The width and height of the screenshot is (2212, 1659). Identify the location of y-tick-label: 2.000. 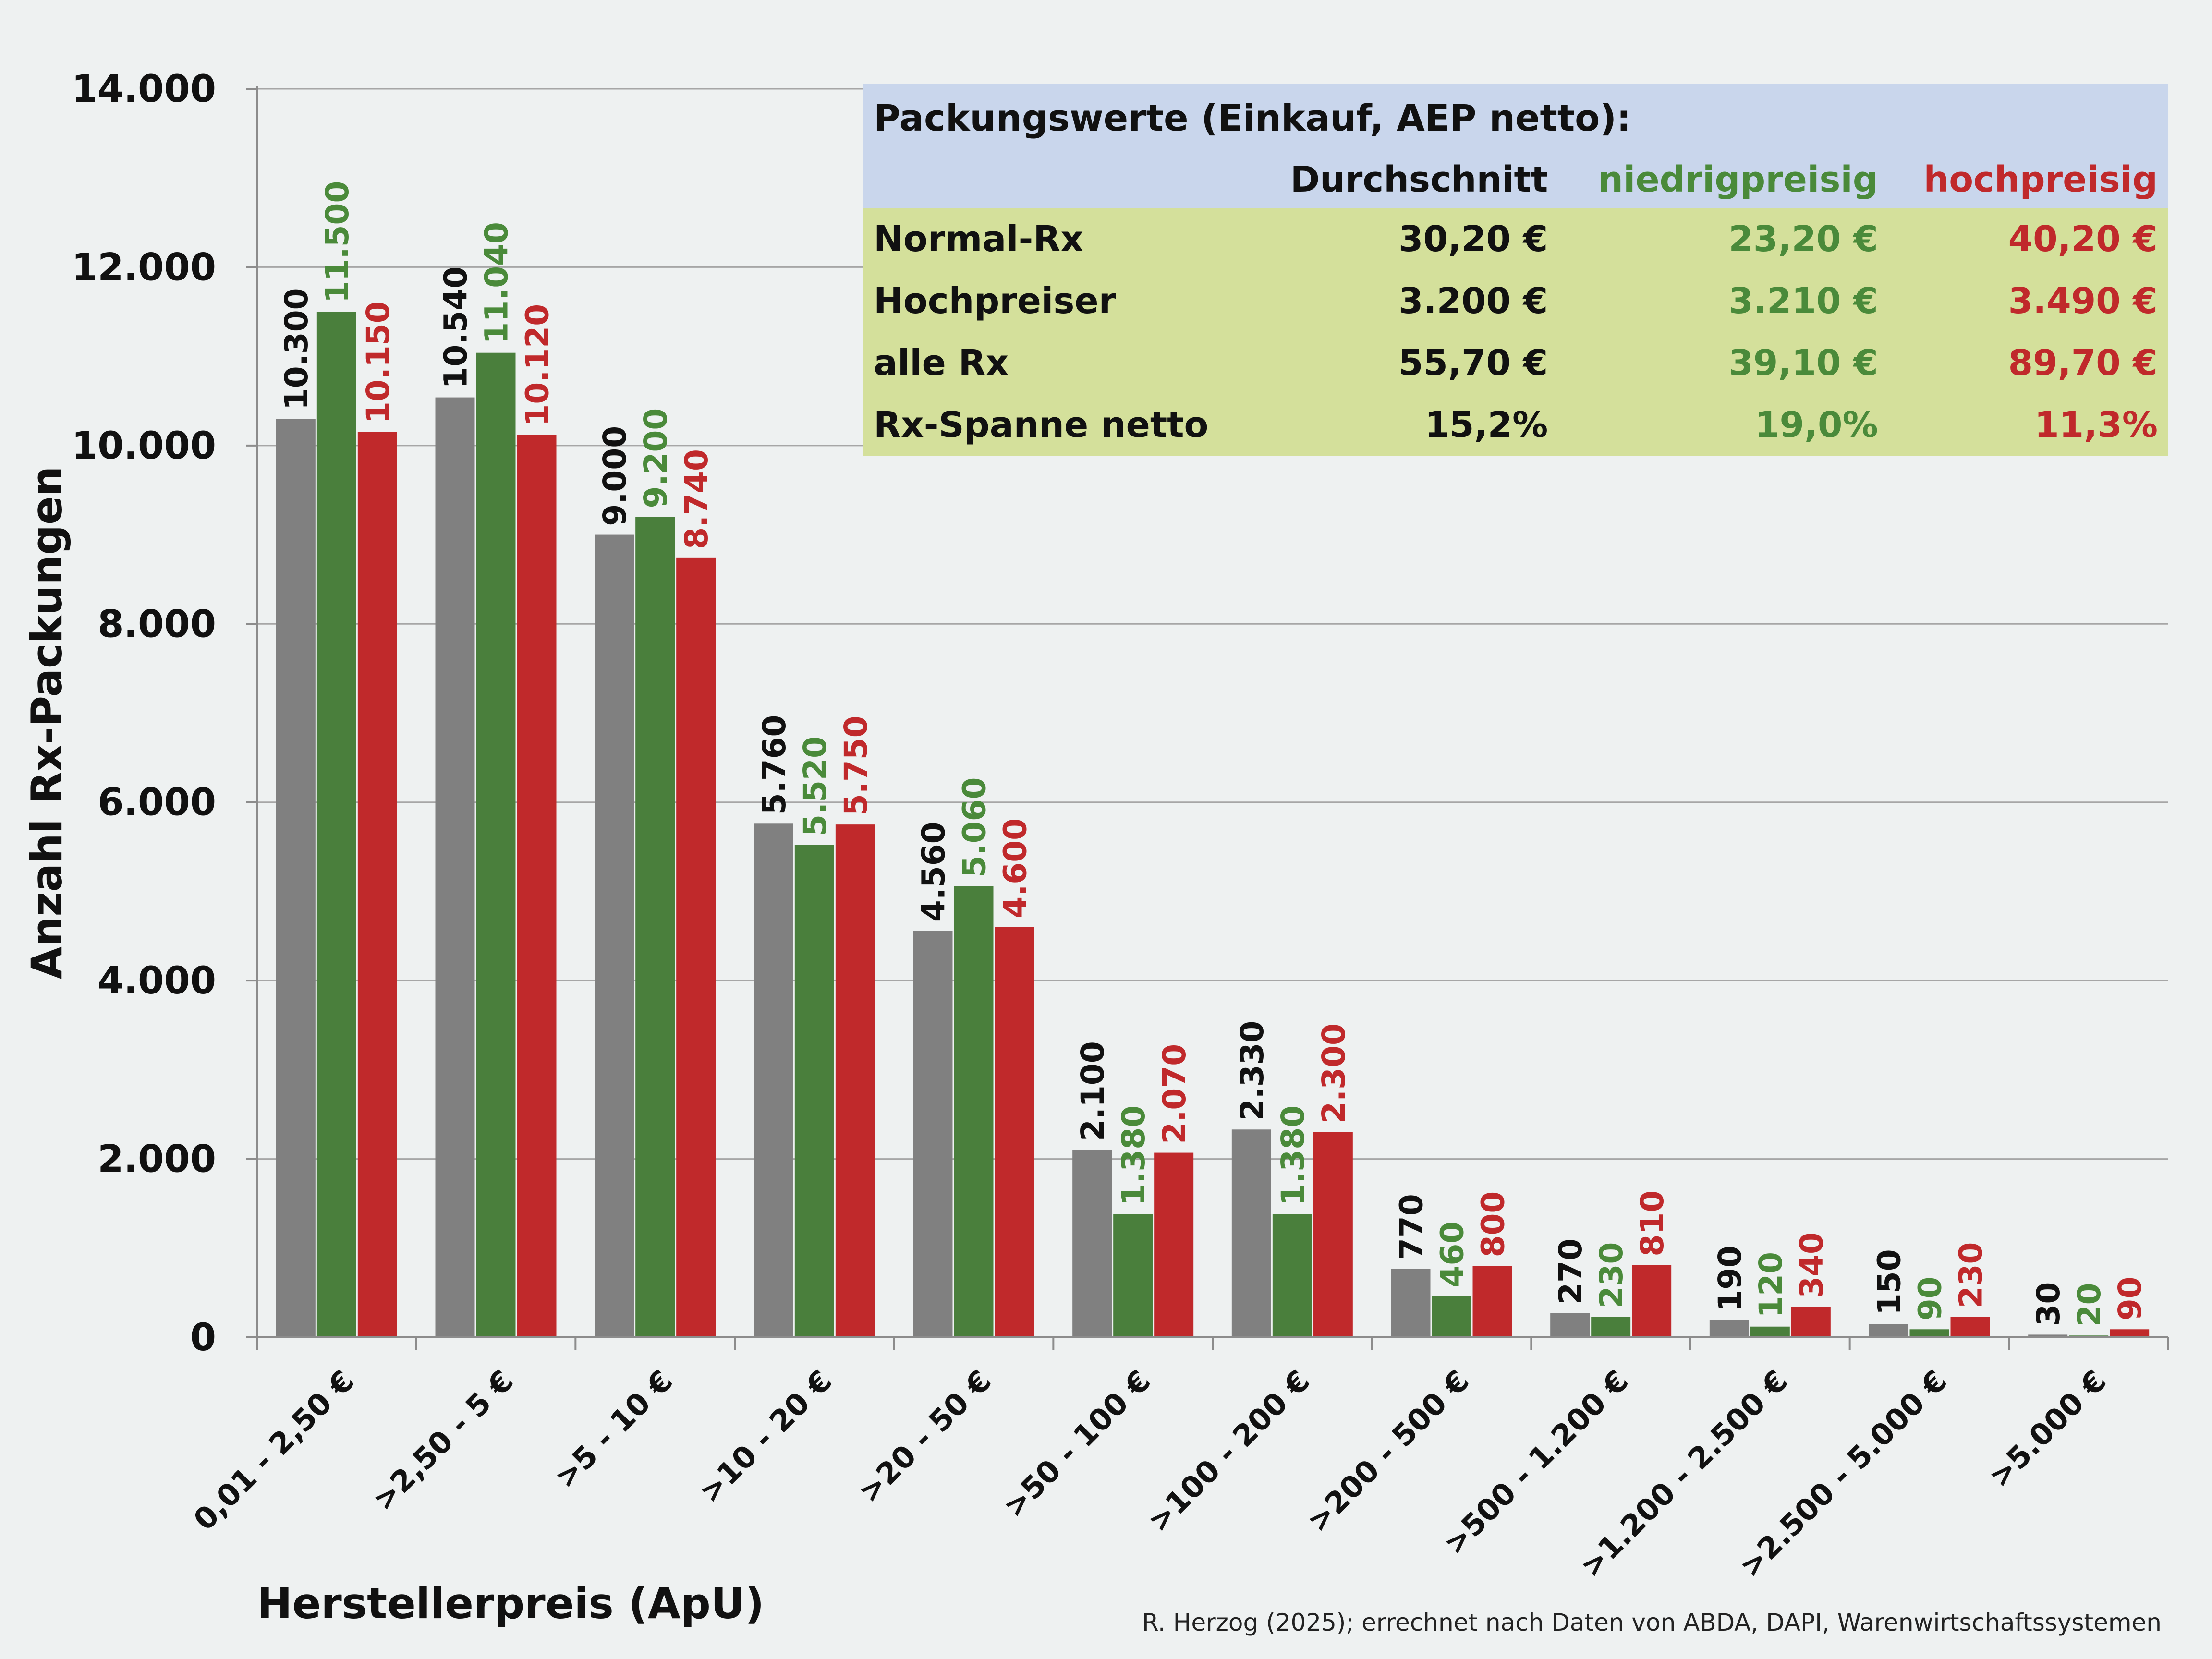
(156, 1159).